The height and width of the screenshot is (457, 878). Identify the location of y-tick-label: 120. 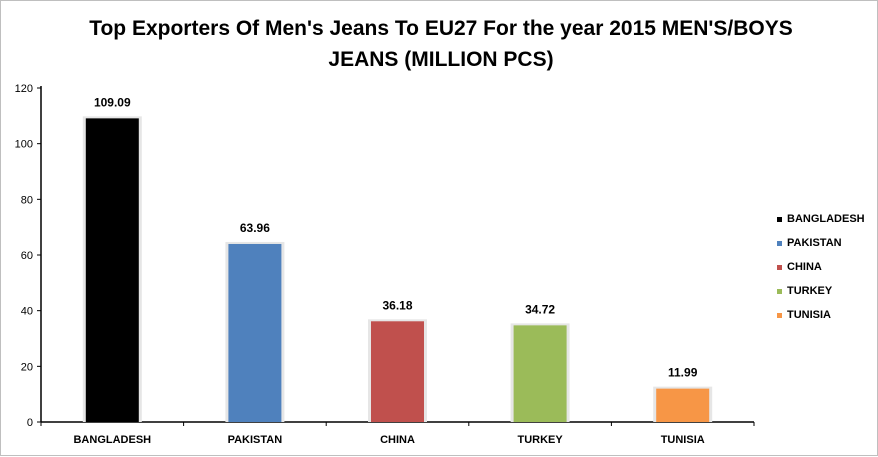
(24, 89).